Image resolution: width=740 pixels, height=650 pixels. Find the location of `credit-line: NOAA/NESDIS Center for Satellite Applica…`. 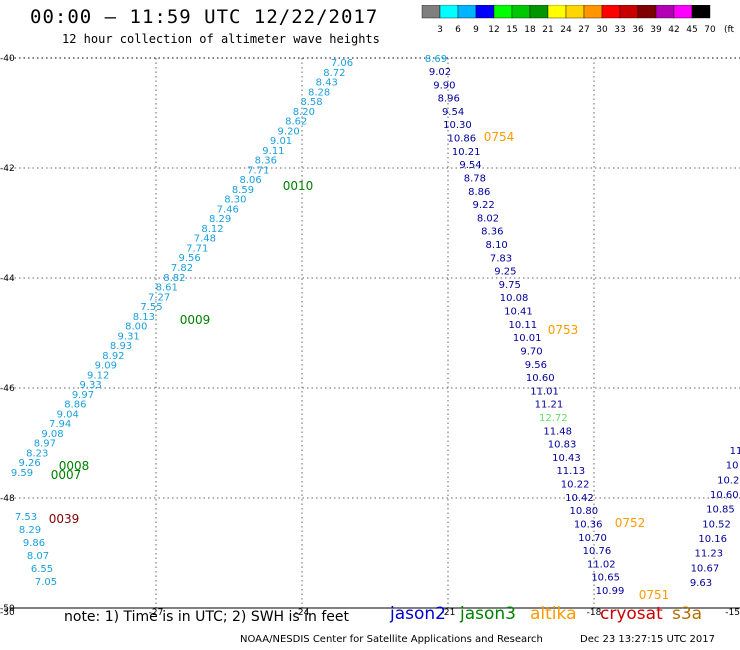

credit-line: NOAA/NESDIS Center for Satellite Applica… is located at coordinates (391, 639).